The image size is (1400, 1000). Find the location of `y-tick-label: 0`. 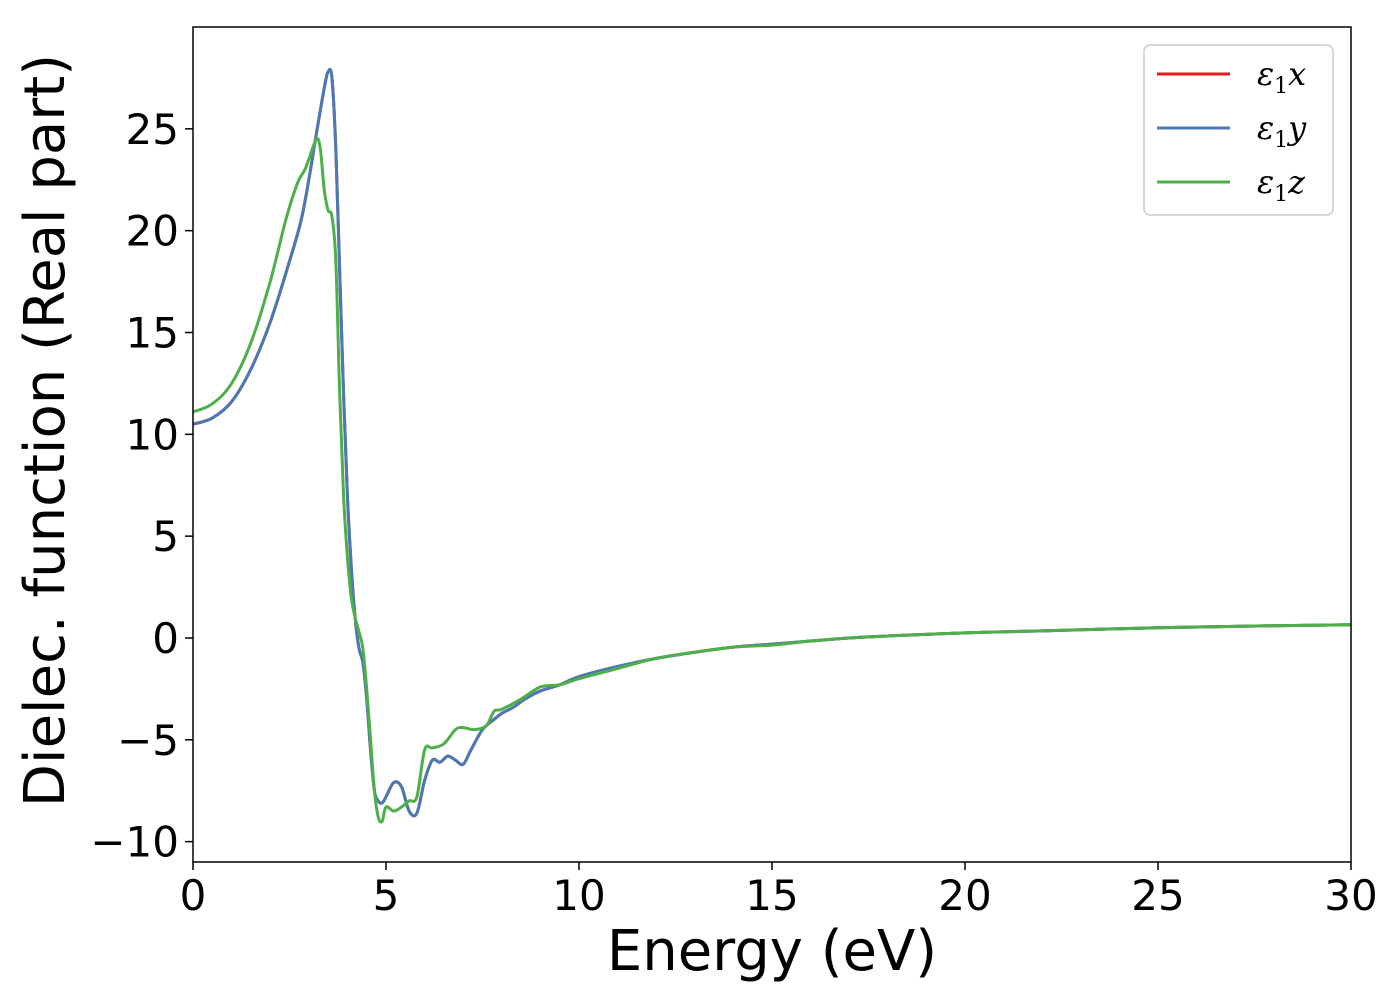

y-tick-label: 0 is located at coordinates (165, 638).